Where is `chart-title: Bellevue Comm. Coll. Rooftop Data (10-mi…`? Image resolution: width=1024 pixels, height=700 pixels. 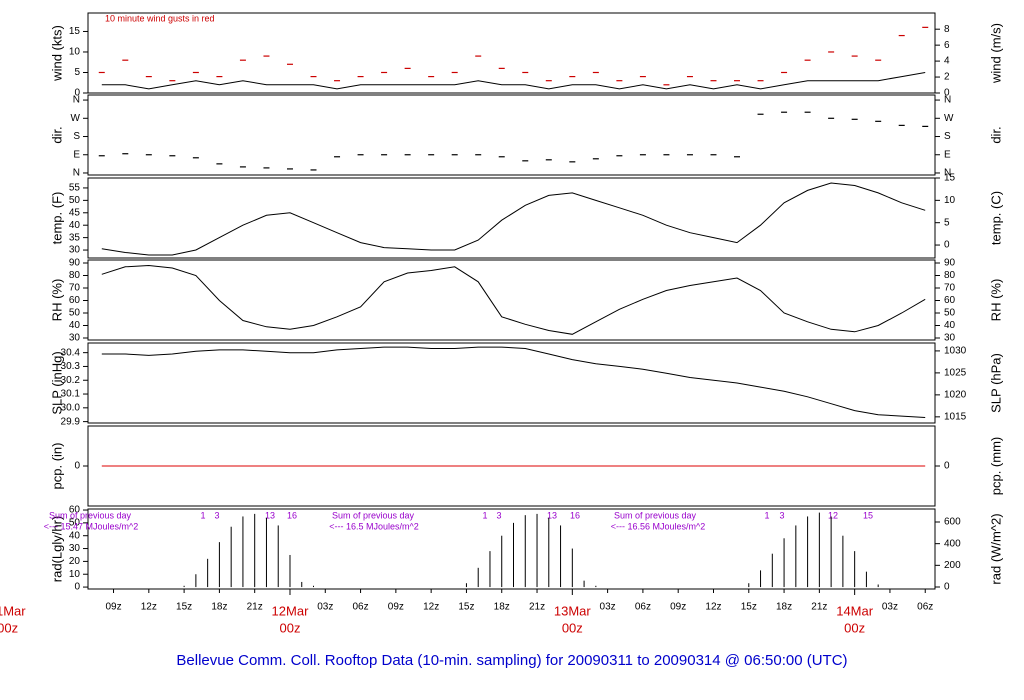 chart-title: Bellevue Comm. Coll. Rooftop Data (10-mi… is located at coordinates (511, 660).